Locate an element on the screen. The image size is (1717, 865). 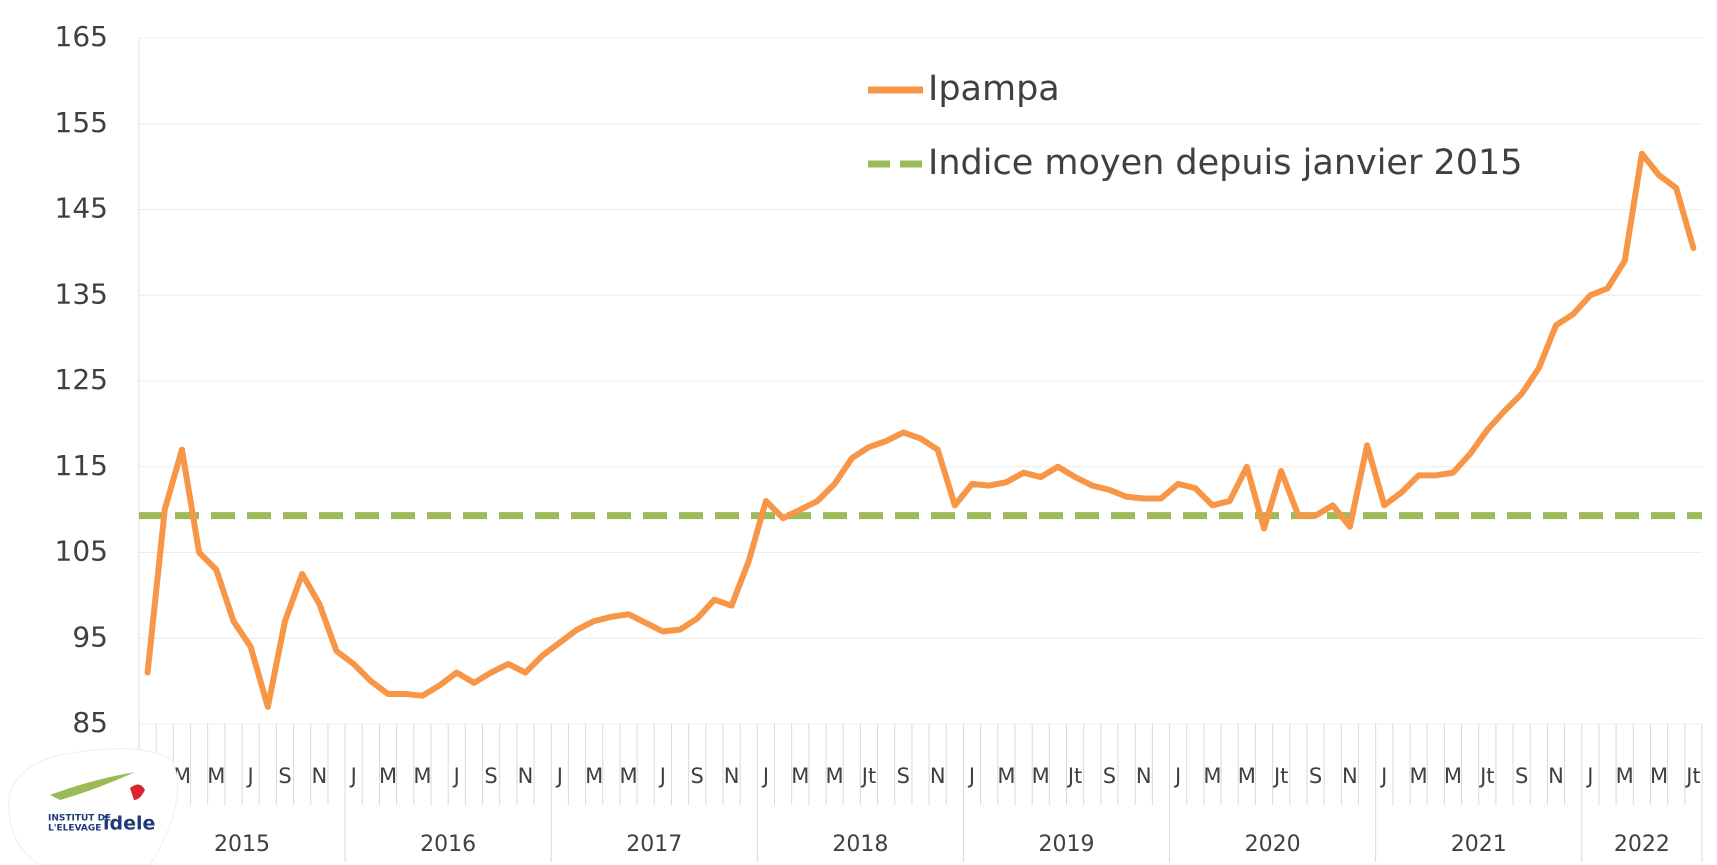
y-tick-label: 165 is located at coordinates (81, 36).